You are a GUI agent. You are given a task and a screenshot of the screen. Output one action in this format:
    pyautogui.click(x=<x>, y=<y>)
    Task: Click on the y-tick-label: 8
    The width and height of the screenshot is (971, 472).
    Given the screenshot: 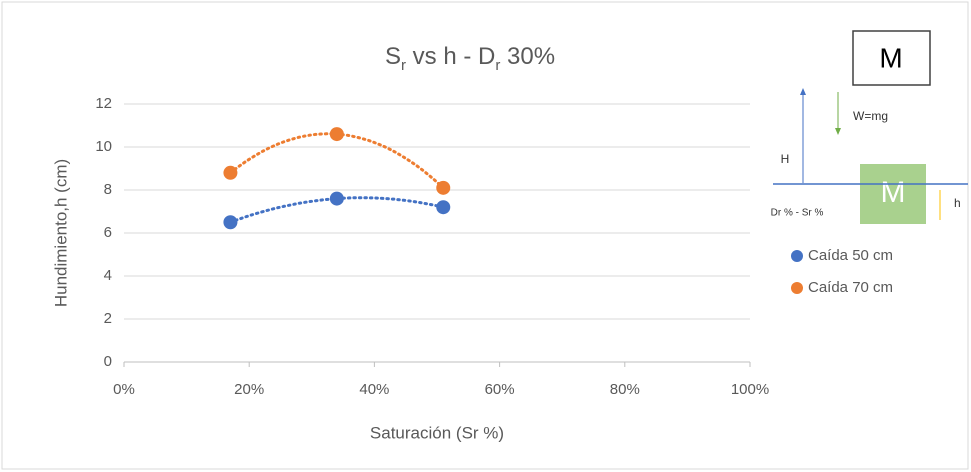 What is the action you would take?
    pyautogui.click(x=108, y=189)
    